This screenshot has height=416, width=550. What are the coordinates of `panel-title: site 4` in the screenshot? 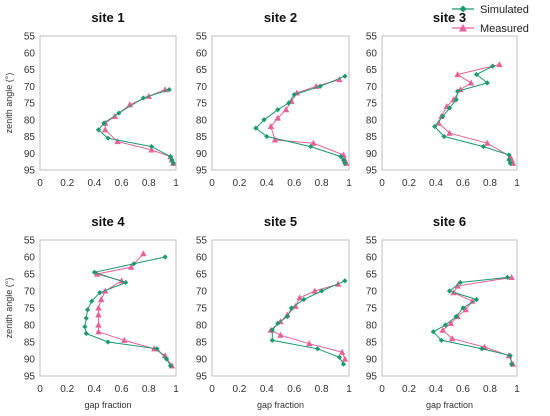 It's located at (108, 221).